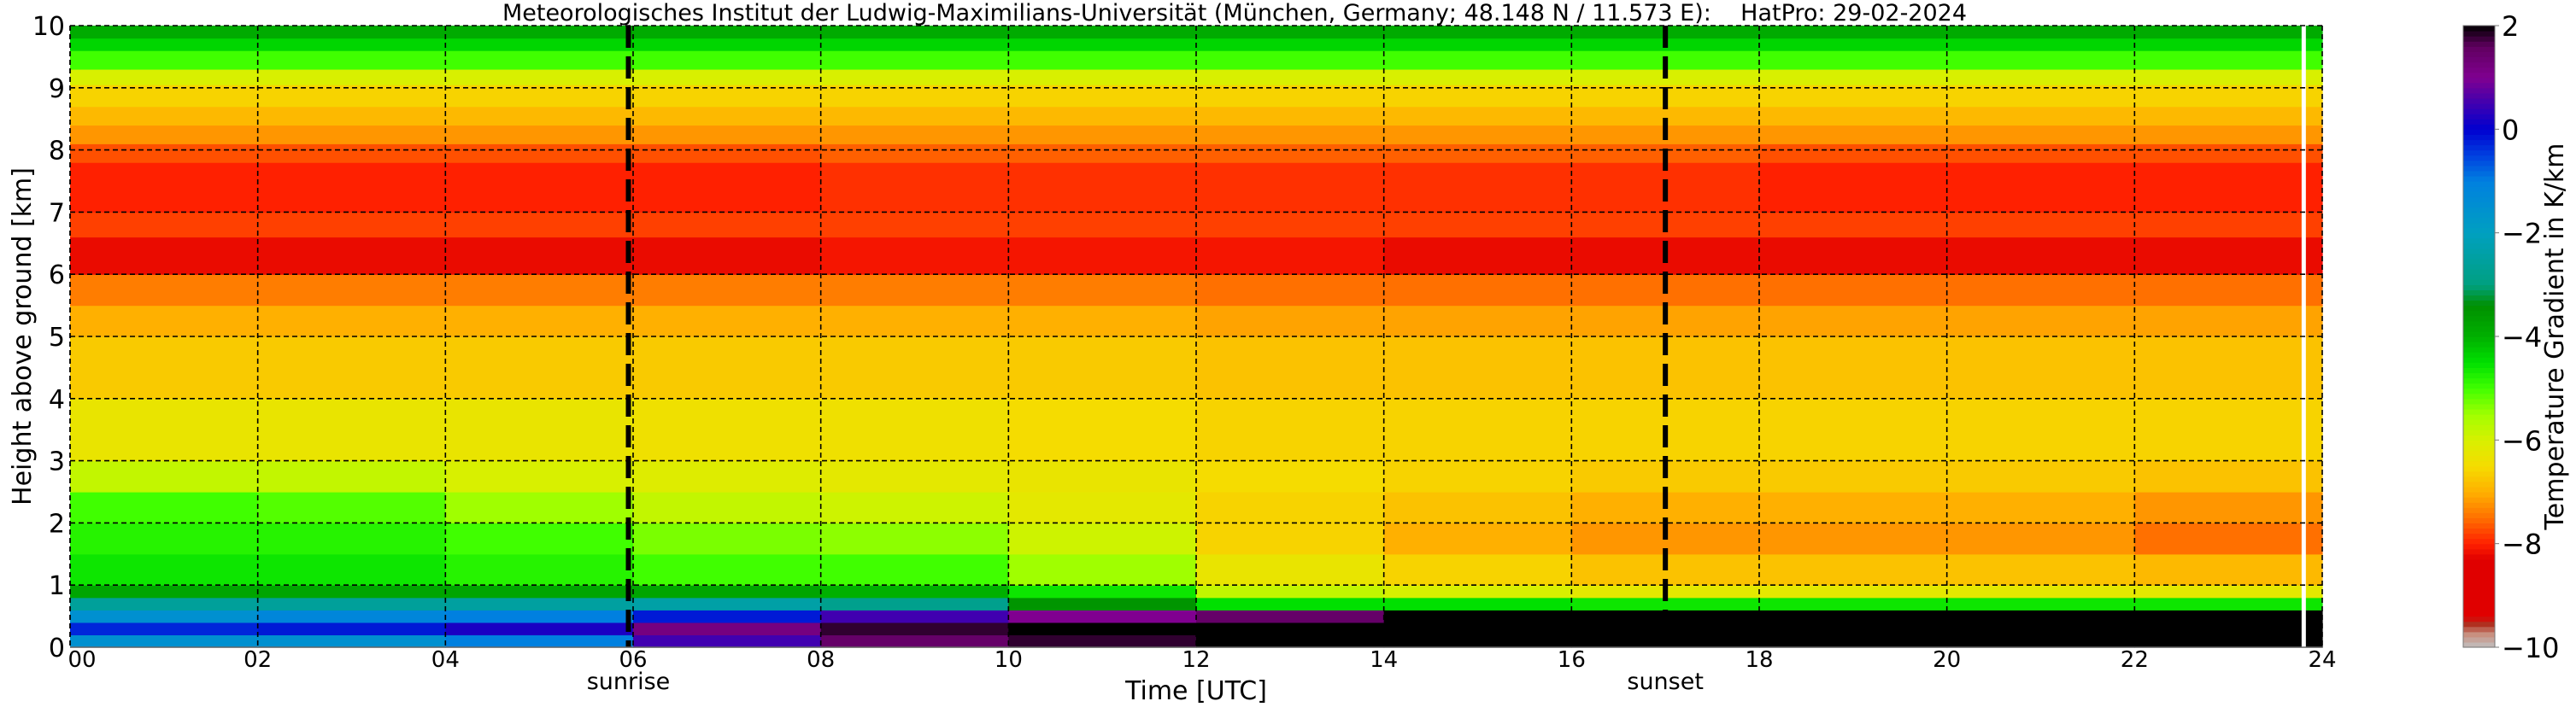 The width and height of the screenshot is (2576, 707). I want to click on y-tick-label: 2, so click(57, 524).